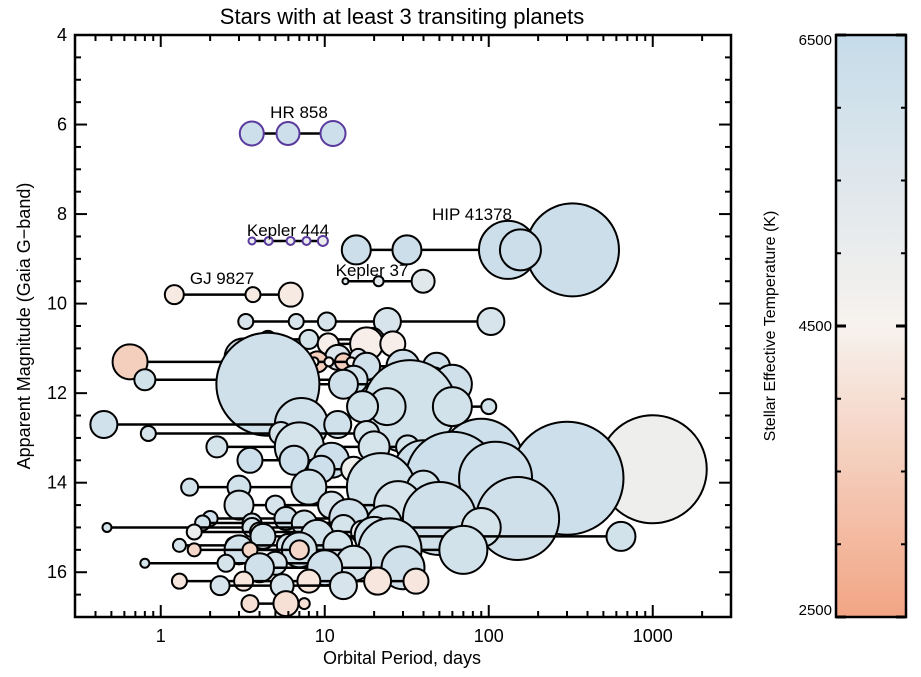 This screenshot has width=921, height=677. I want to click on colorbar-title: Stellar Effective Temperature (K), so click(770, 326).